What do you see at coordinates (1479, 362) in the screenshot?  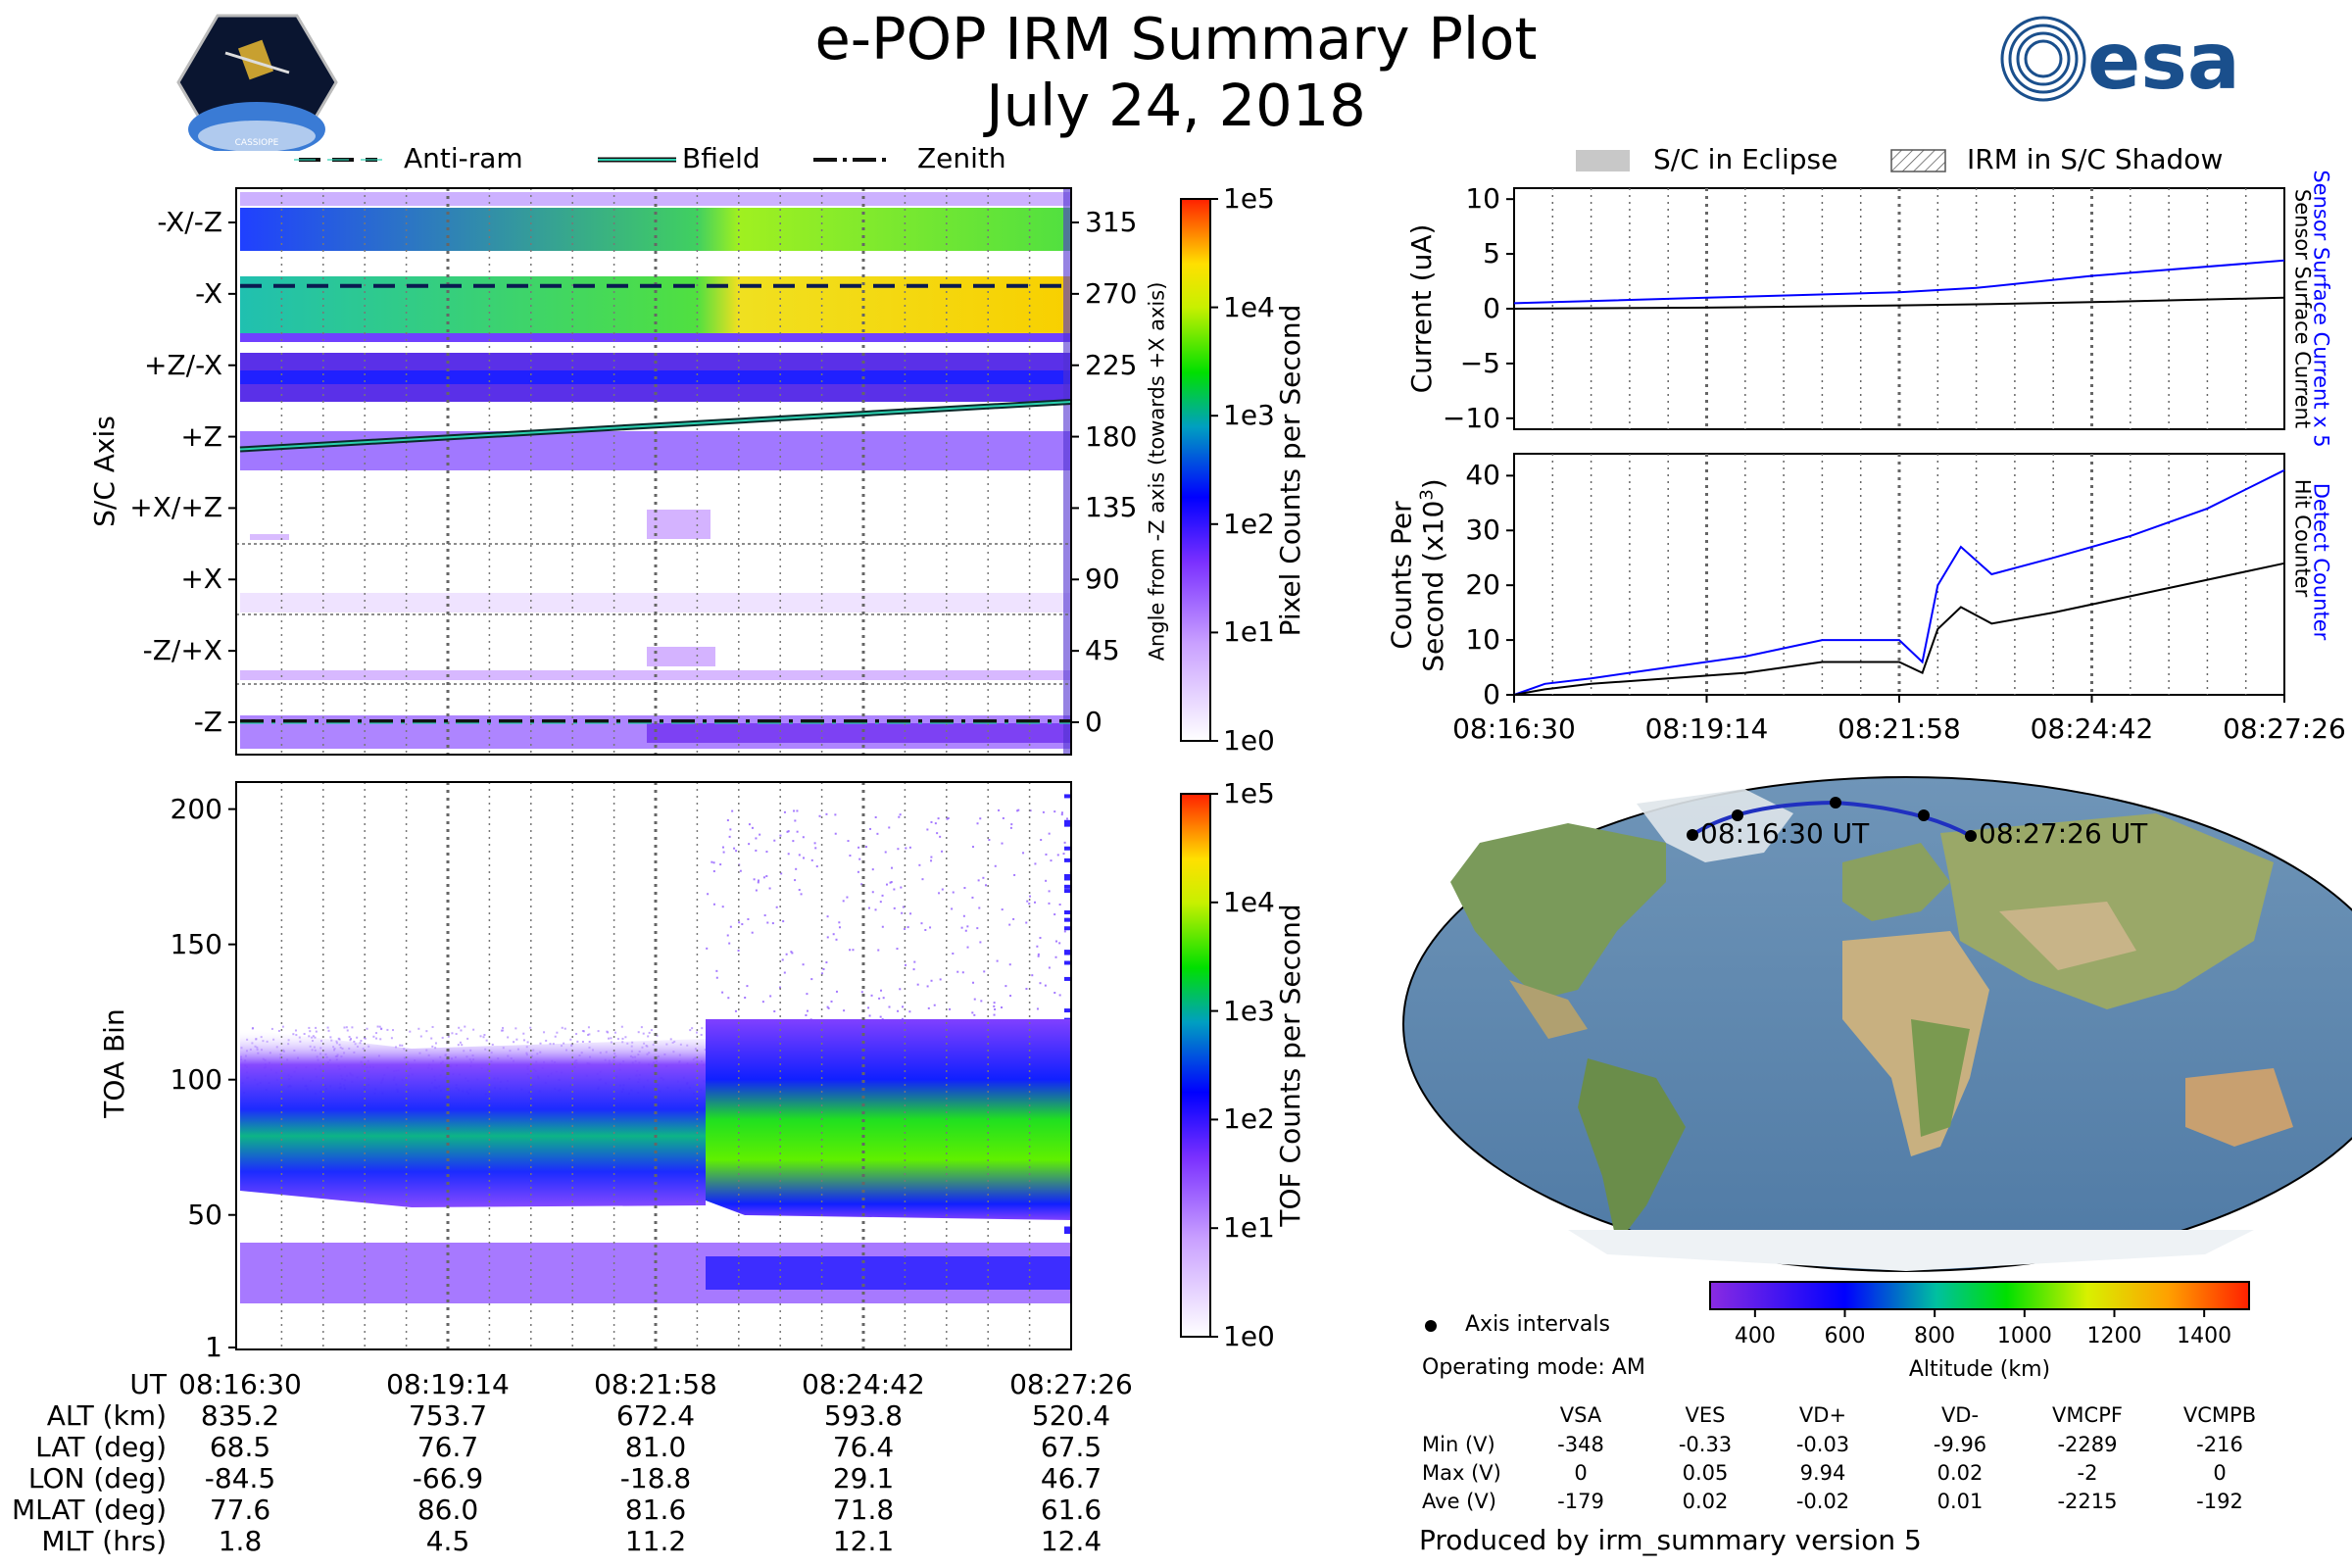 I see `current-tick-label: −5` at bounding box center [1479, 362].